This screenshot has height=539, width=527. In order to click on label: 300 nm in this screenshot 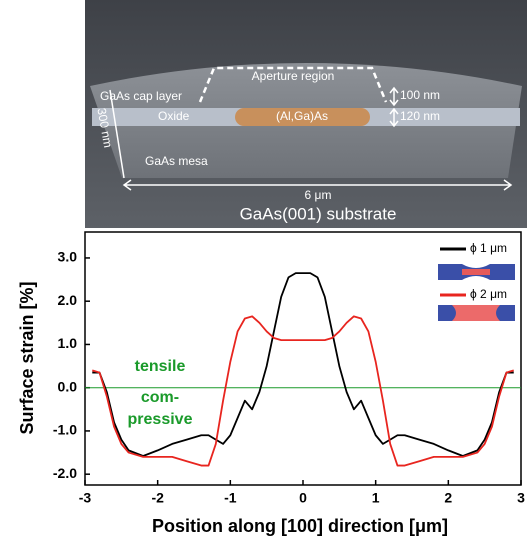, I will do `click(104, 128)`.